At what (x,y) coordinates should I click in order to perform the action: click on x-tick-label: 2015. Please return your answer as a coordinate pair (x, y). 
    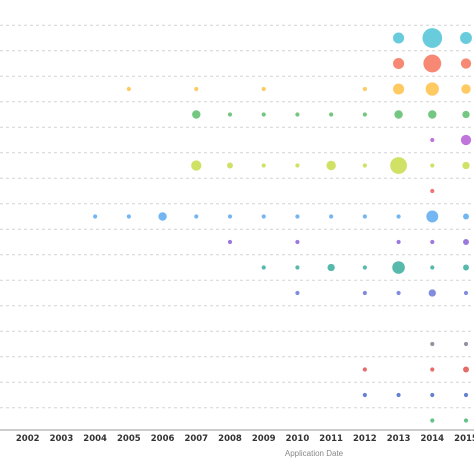
    Looking at the image, I should click on (464, 439).